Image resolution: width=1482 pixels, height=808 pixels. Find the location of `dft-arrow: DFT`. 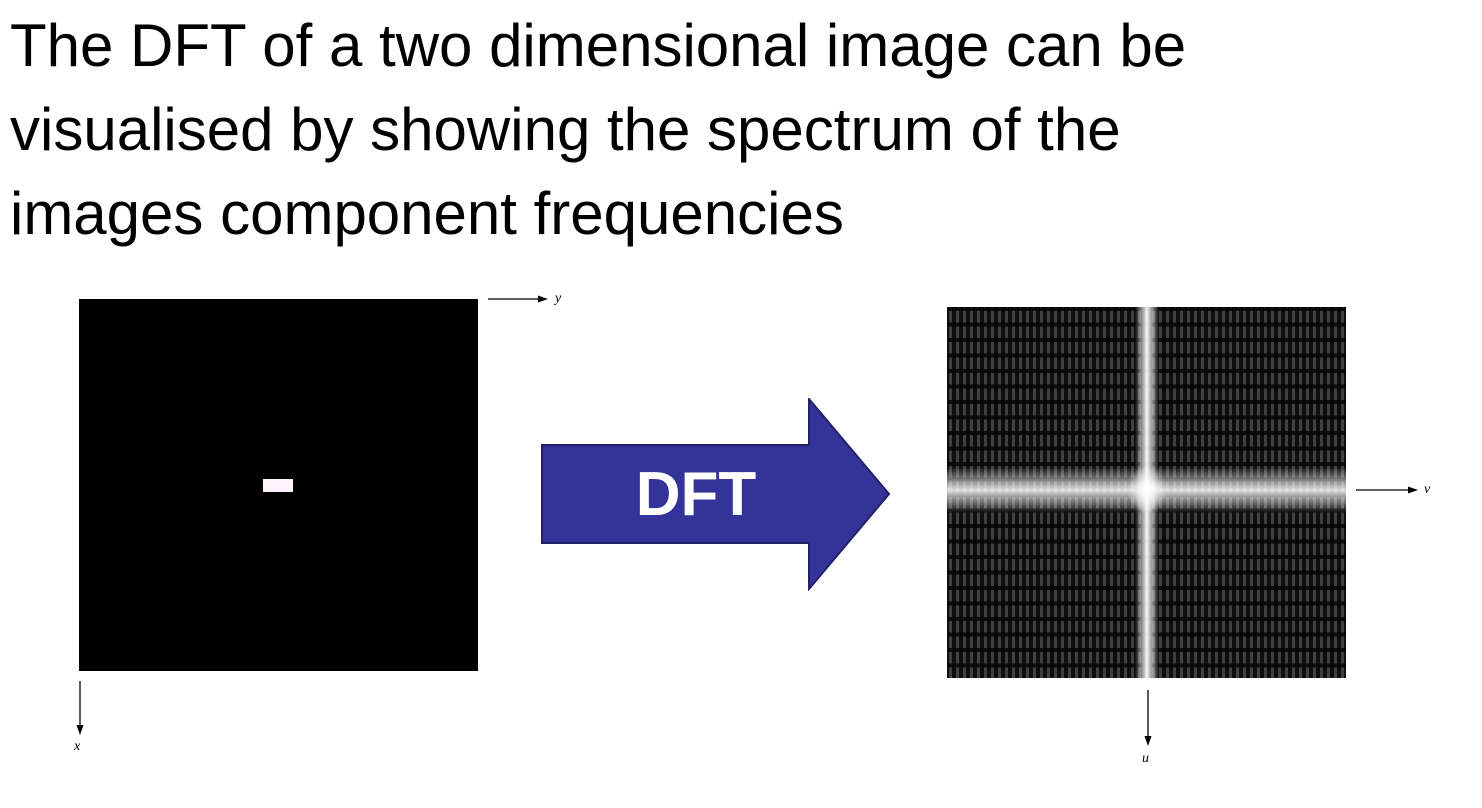

dft-arrow: DFT is located at coordinates (716, 494).